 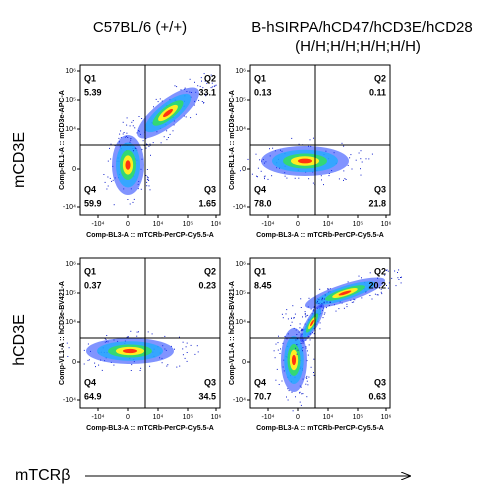 I want to click on y-tick-label: 10⁵, so click(x=240, y=100).